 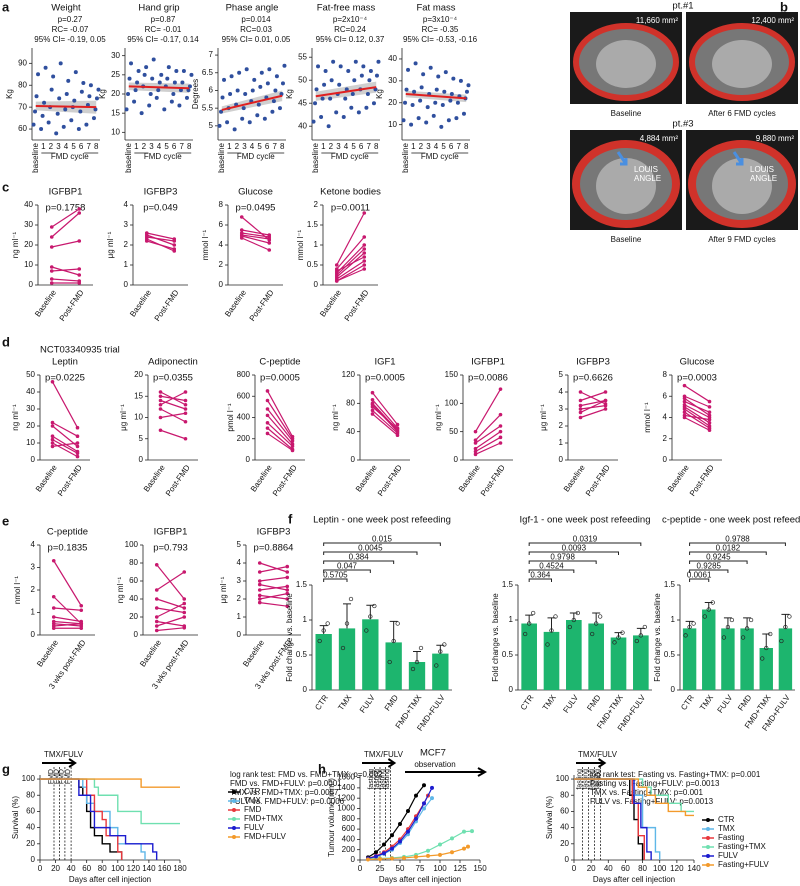 What do you see at coordinates (149, 868) in the screenshot?
I see `x-tick-label: 140` at bounding box center [149, 868].